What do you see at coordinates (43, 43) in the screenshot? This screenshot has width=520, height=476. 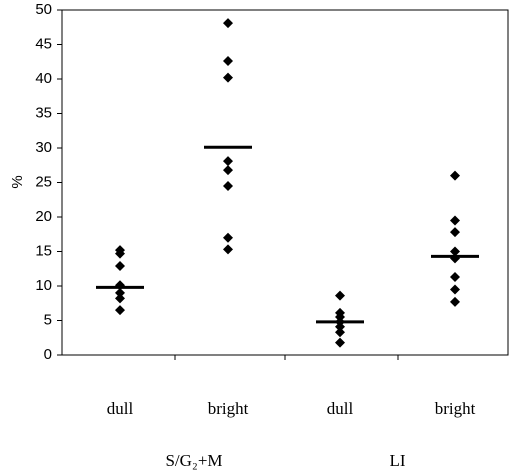 I see `y-tick-label: 45` at bounding box center [43, 43].